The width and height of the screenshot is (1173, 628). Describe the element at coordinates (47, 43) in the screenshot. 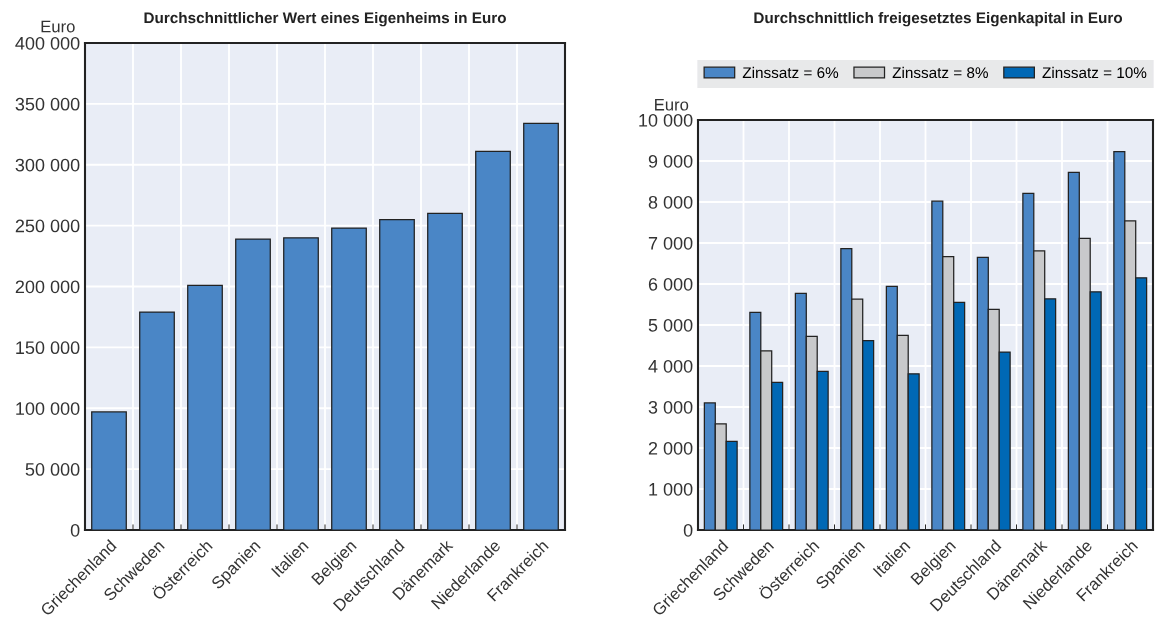

I see `y-tick-label: 400 000` at that location.